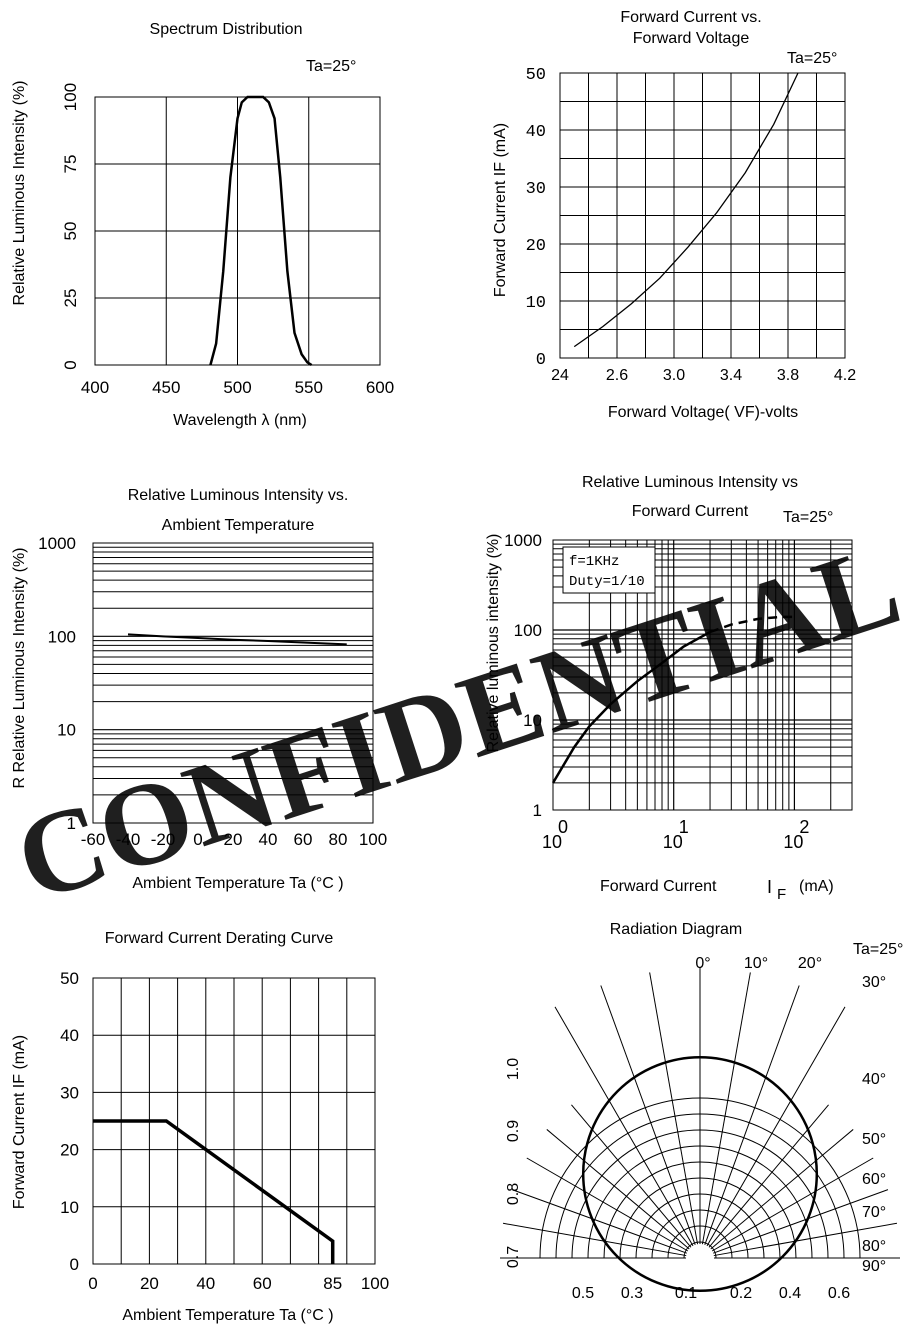  What do you see at coordinates (752, 624) in the screenshot?
I see `dashed-curve` at bounding box center [752, 624].